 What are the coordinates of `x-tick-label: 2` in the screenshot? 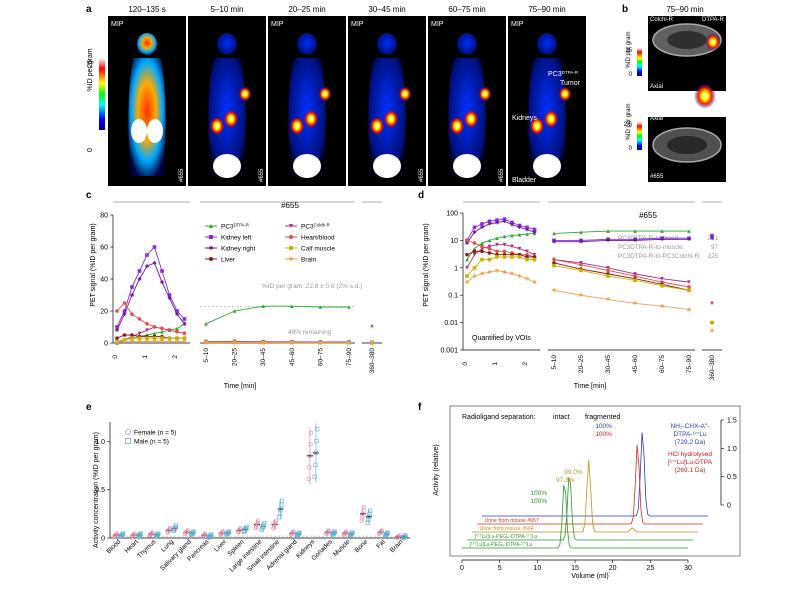 It's located at (175, 357).